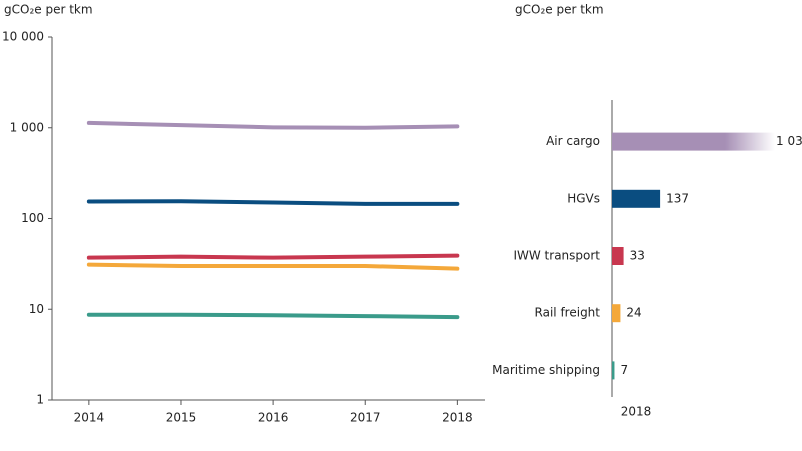  What do you see at coordinates (36, 309) in the screenshot?
I see `y-tick-label: 10` at bounding box center [36, 309].